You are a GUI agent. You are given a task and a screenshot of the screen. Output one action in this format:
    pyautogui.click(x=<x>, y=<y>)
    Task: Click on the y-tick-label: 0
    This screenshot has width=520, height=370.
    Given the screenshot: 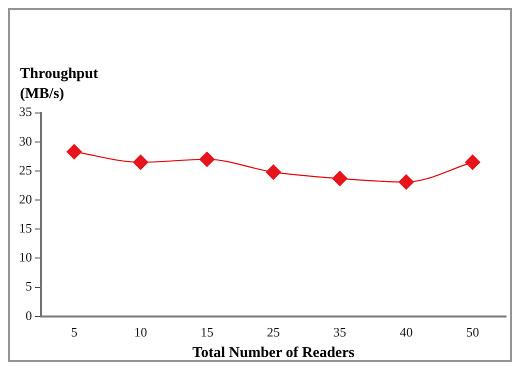 What is the action you would take?
    pyautogui.click(x=29, y=315)
    